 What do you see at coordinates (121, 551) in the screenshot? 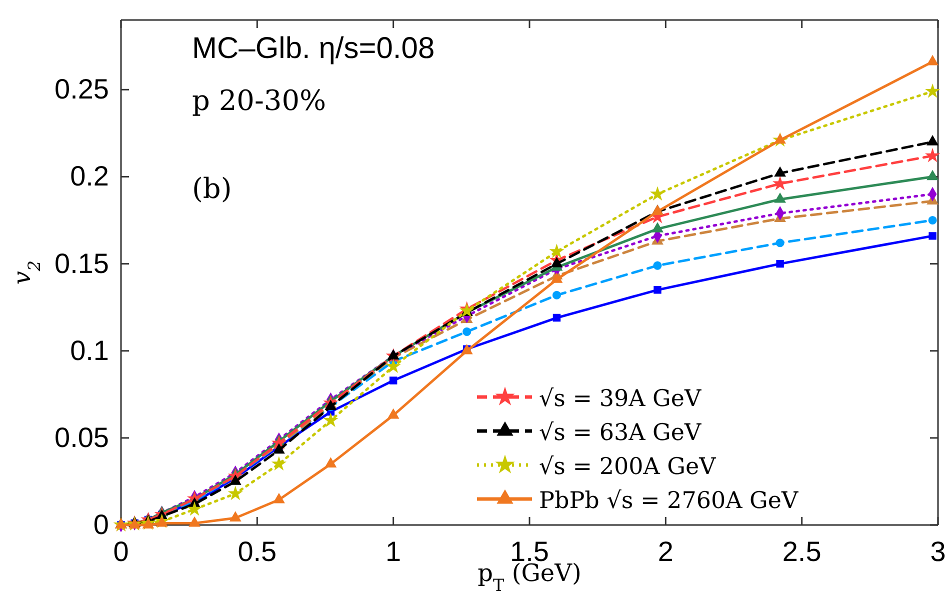
I see `x-tick-label: 0` at bounding box center [121, 551].